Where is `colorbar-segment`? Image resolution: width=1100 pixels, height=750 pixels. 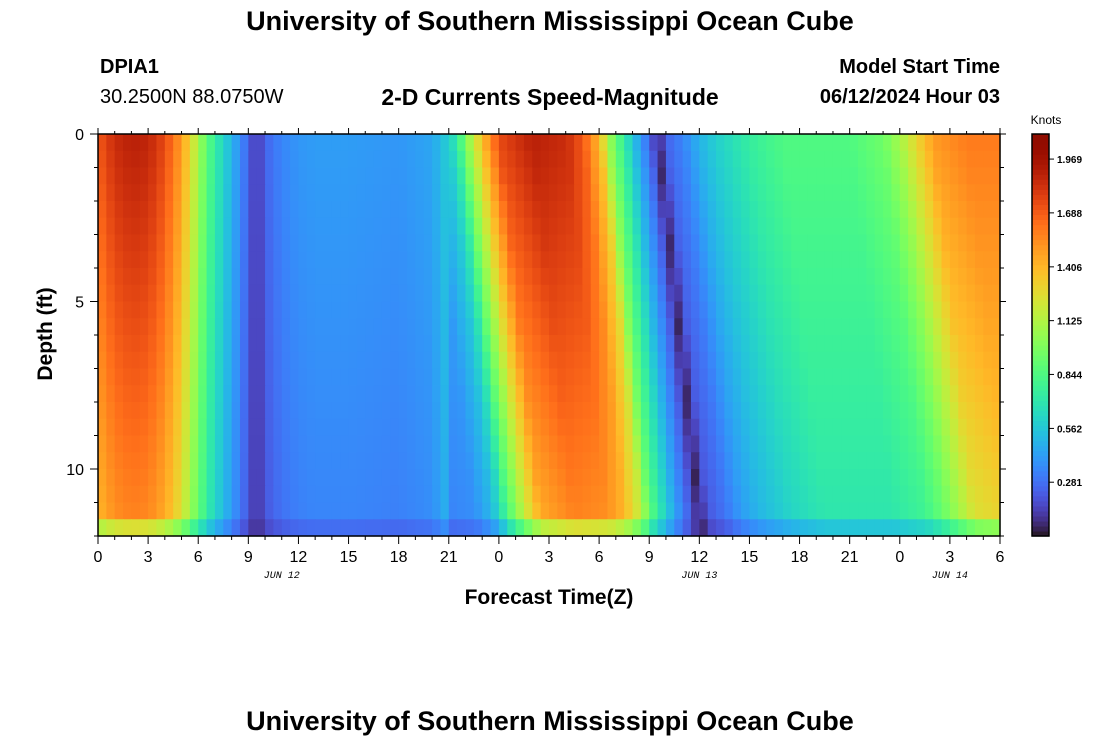
colorbar-segment is located at coordinates (1040, 202).